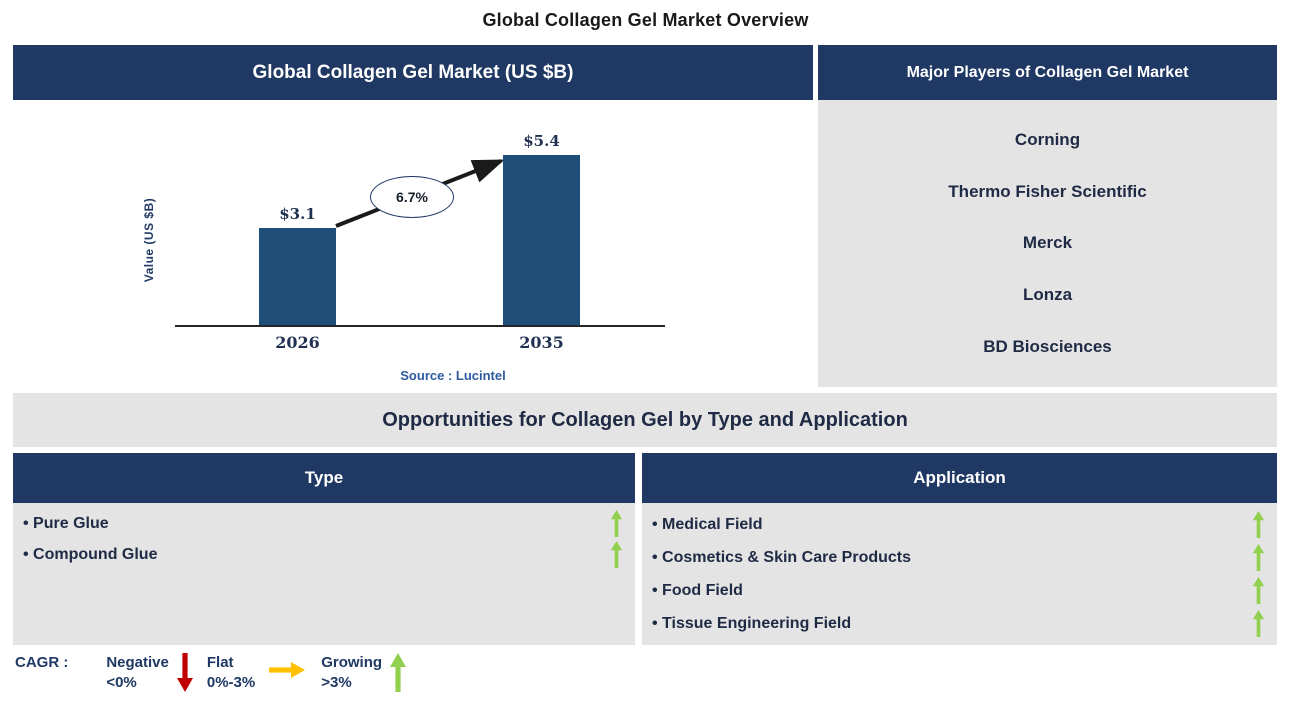 Image resolution: width=1291 pixels, height=701 pixels. Describe the element at coordinates (90, 555) in the screenshot. I see `type-row-label: Compound Glue` at that location.